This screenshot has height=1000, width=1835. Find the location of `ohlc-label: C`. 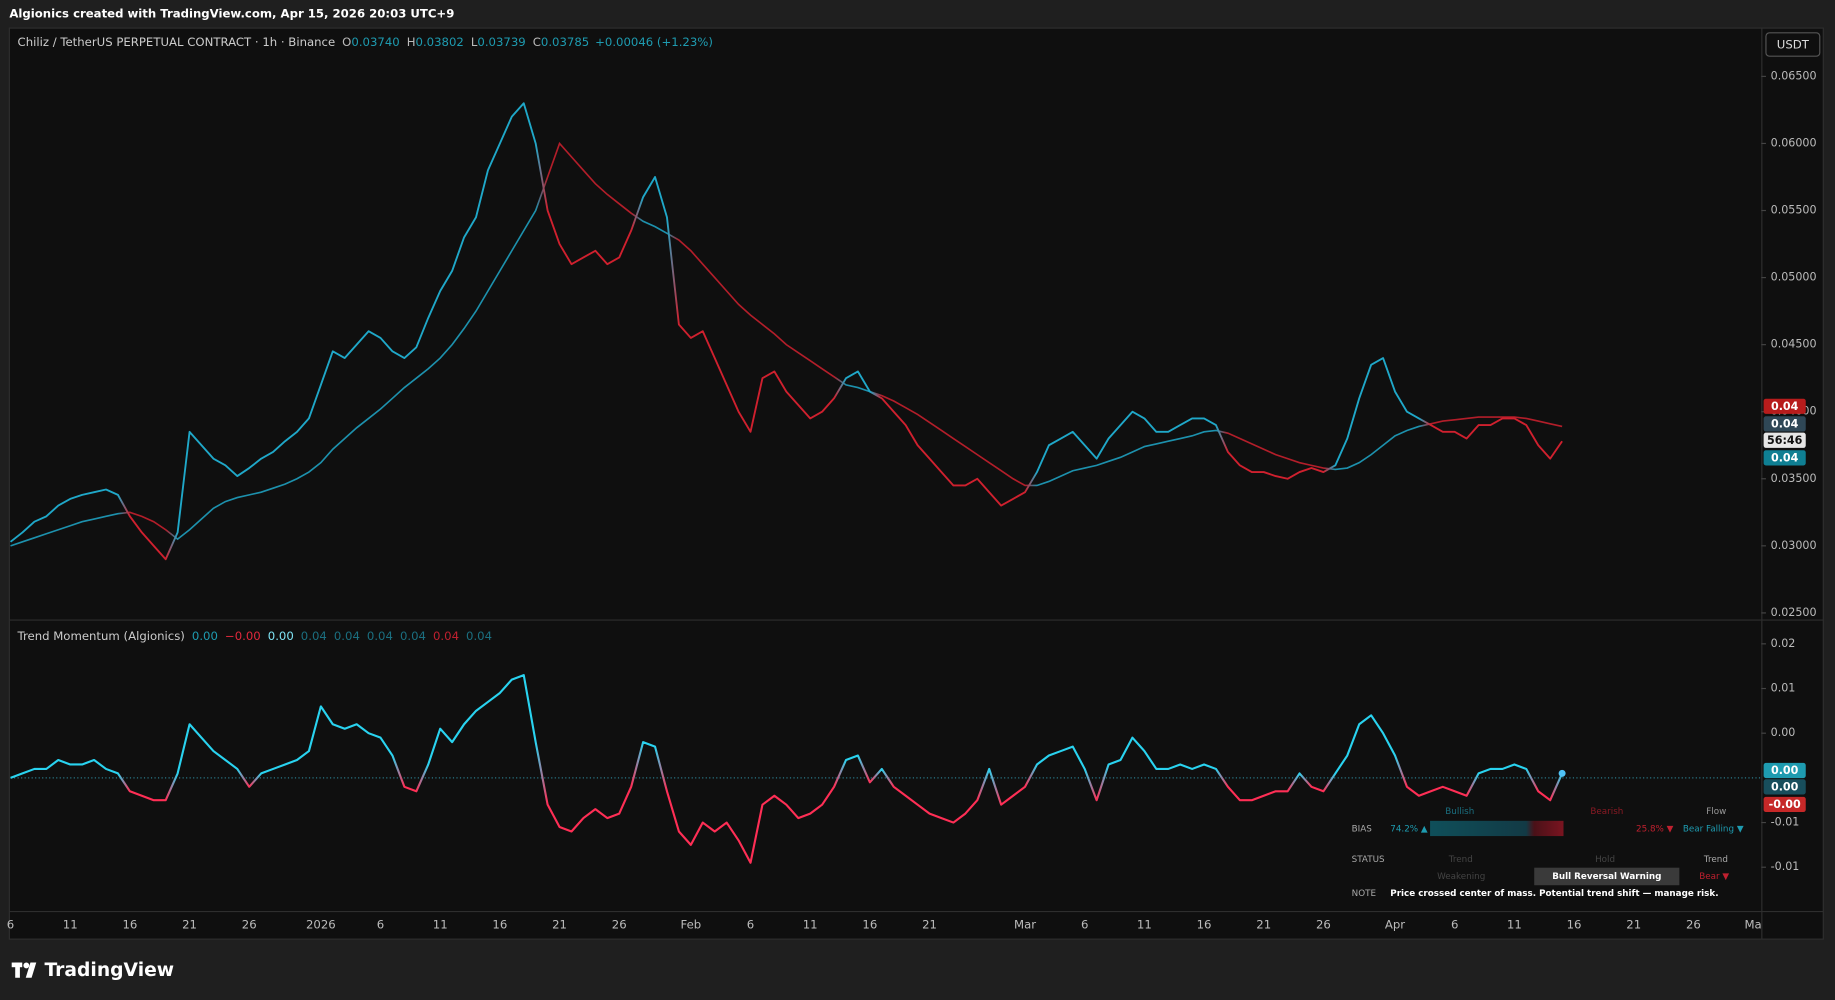

ohlc-label: C is located at coordinates (537, 42).